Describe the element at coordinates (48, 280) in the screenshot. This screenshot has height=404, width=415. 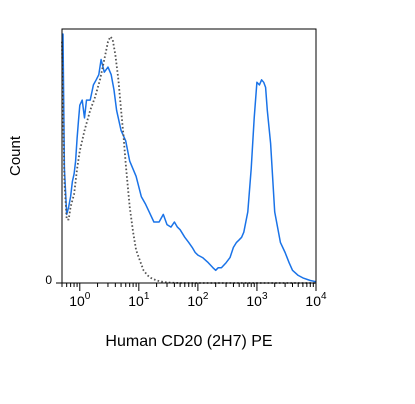
I see `y-tick-label: 0` at that location.